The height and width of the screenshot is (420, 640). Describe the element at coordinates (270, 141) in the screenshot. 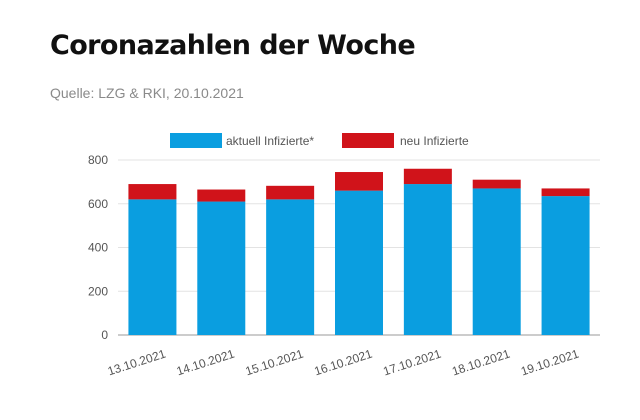

I see `legend-label-current: aktuell Infizierte*` at that location.